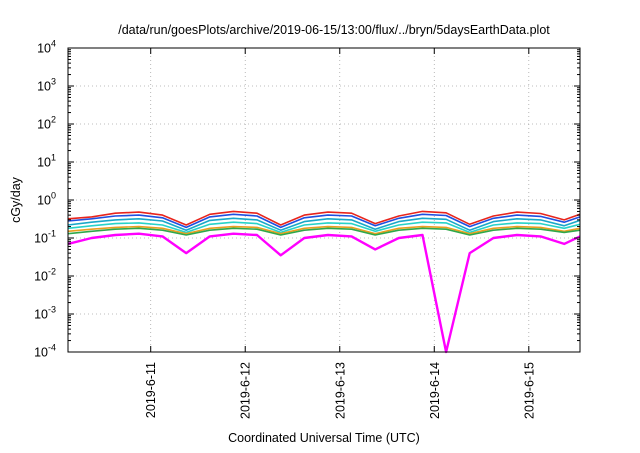  Describe the element at coordinates (53, 120) in the screenshot. I see `y-tick-label-exponent: 2` at that location.